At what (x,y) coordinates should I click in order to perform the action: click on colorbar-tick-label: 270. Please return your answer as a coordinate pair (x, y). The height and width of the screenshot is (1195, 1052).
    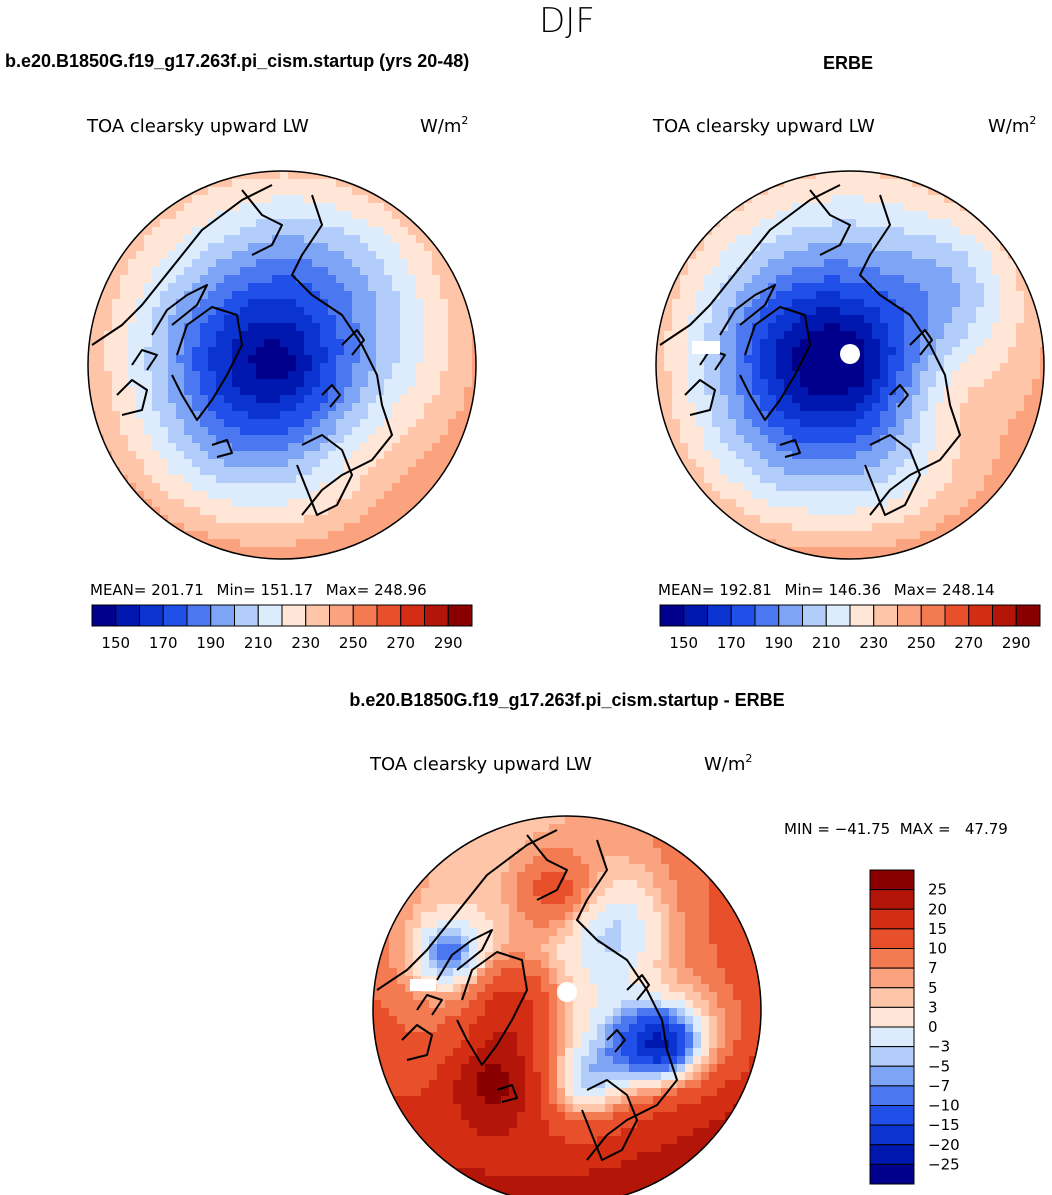
    Looking at the image, I should click on (968, 643).